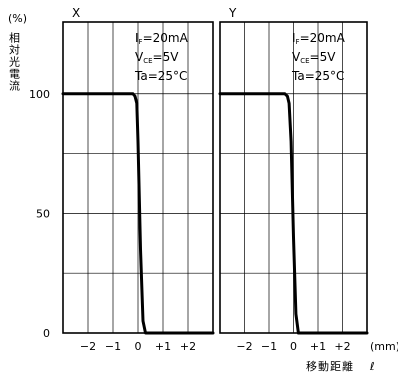 The image size is (398, 376). I want to click on x-unit: (mm), so click(384, 346).